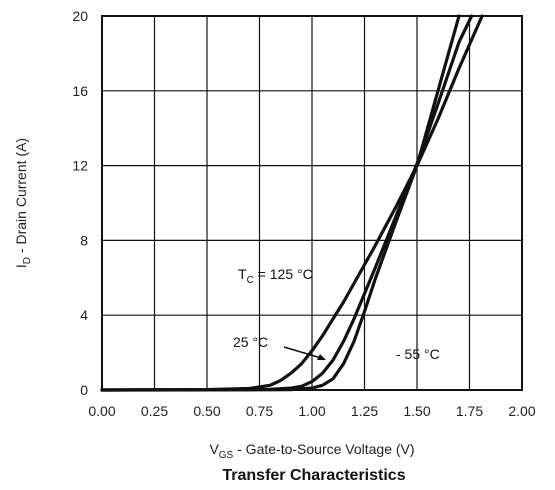  Describe the element at coordinates (80, 203) in the screenshot. I see `y-tick-labels: 0 4 8 12 16 20` at that location.